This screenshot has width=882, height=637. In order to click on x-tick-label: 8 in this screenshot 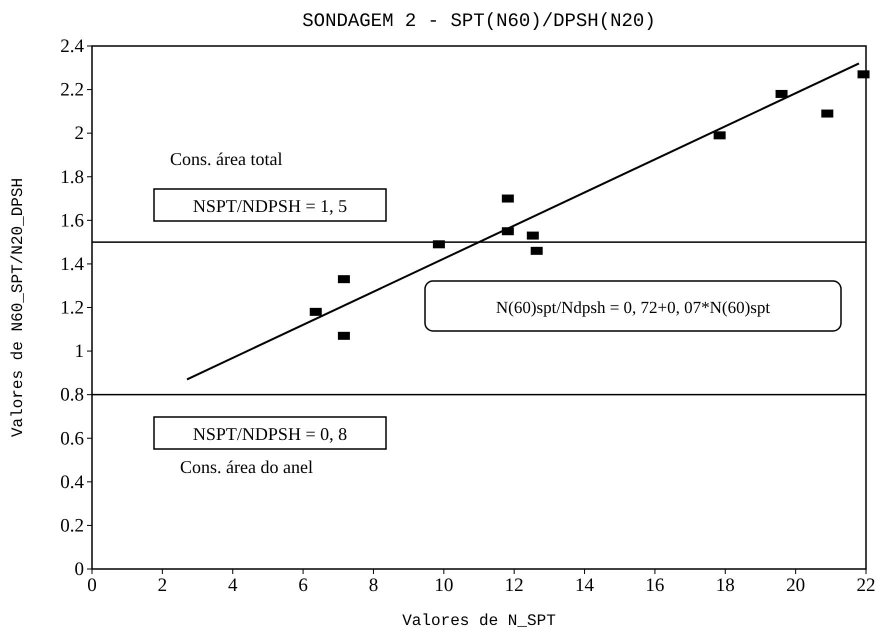, I will do `click(373, 585)`.